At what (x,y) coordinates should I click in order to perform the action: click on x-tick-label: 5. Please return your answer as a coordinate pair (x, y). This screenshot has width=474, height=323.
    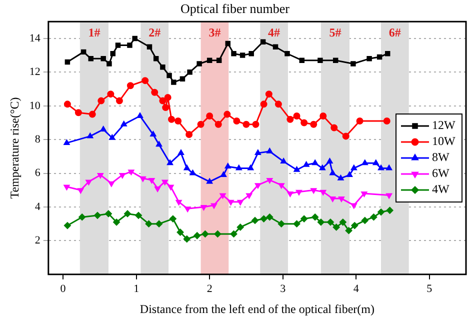
    Looking at the image, I should click on (429, 288).